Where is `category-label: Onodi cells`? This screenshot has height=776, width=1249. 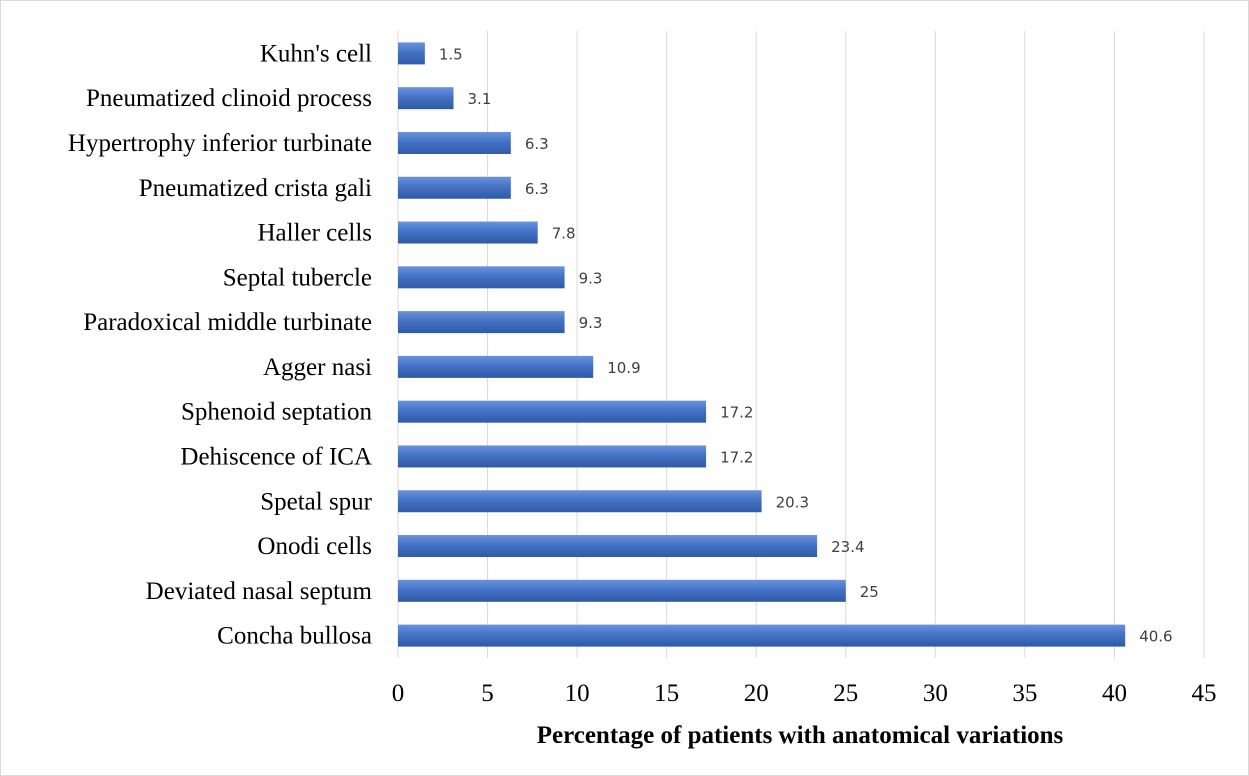
category-label: Onodi cells is located at coordinates (314, 546).